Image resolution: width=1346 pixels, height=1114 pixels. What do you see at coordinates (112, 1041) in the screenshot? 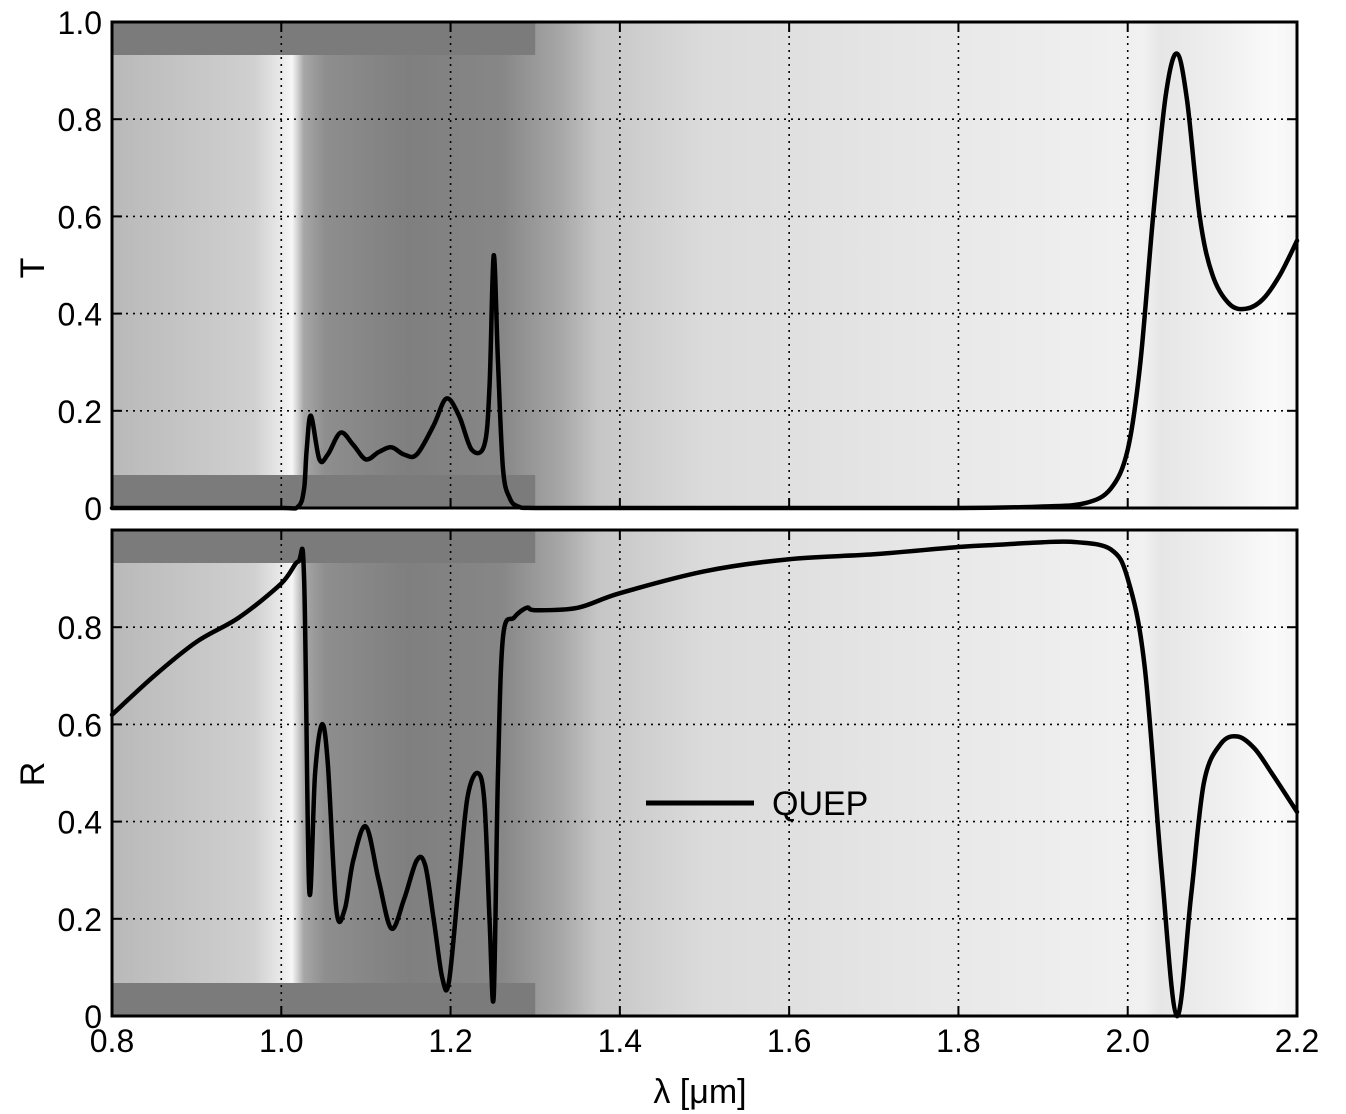
I see `x-tick-label: 0.8` at bounding box center [112, 1041].